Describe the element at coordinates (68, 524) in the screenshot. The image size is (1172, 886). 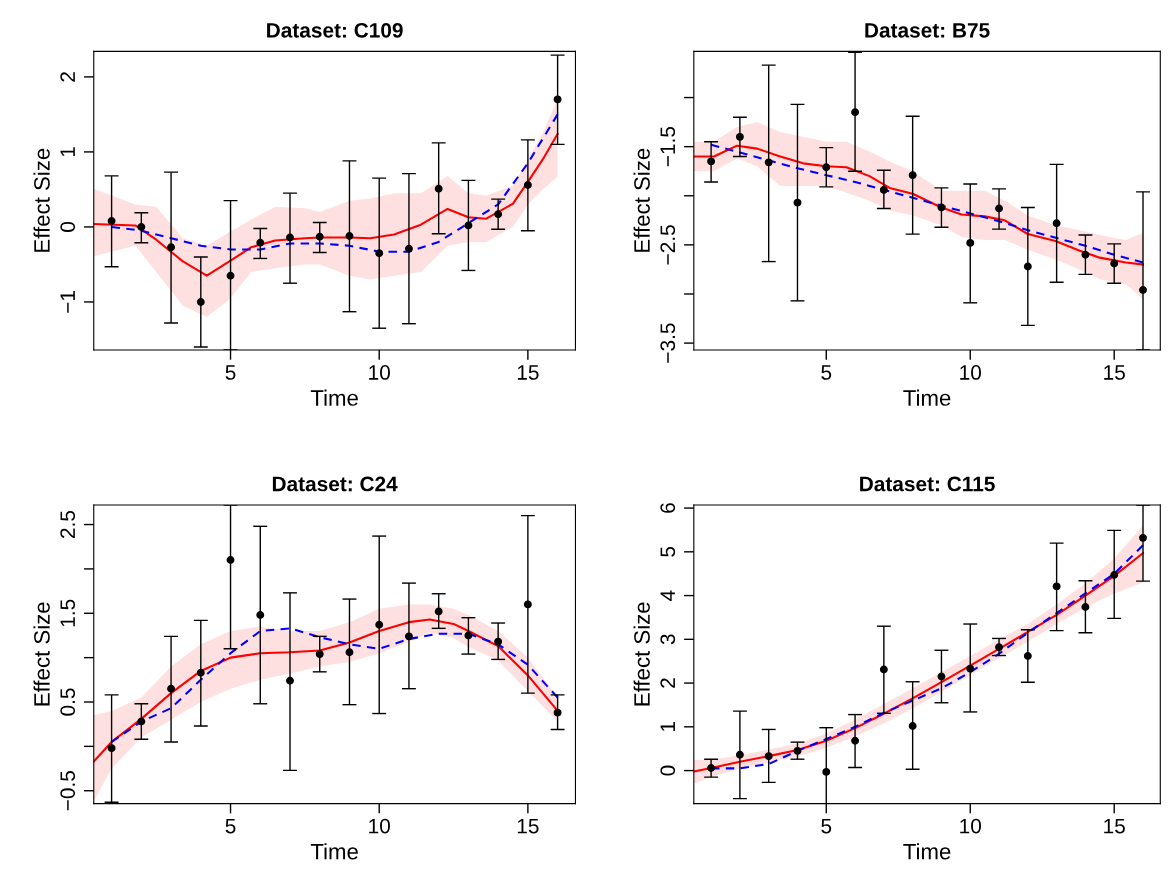
I see `y-tick-label: 2.5` at that location.